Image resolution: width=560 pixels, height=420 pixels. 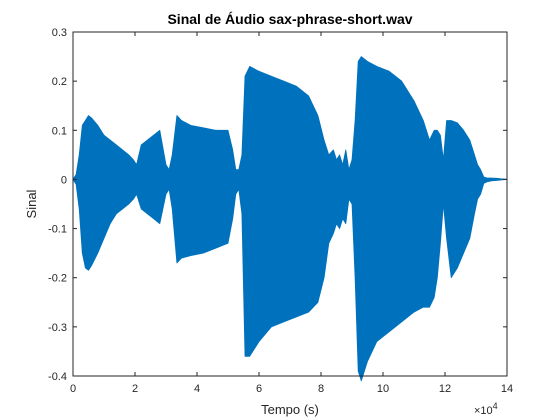 I want to click on x-tick-label: 0, so click(x=73, y=389).